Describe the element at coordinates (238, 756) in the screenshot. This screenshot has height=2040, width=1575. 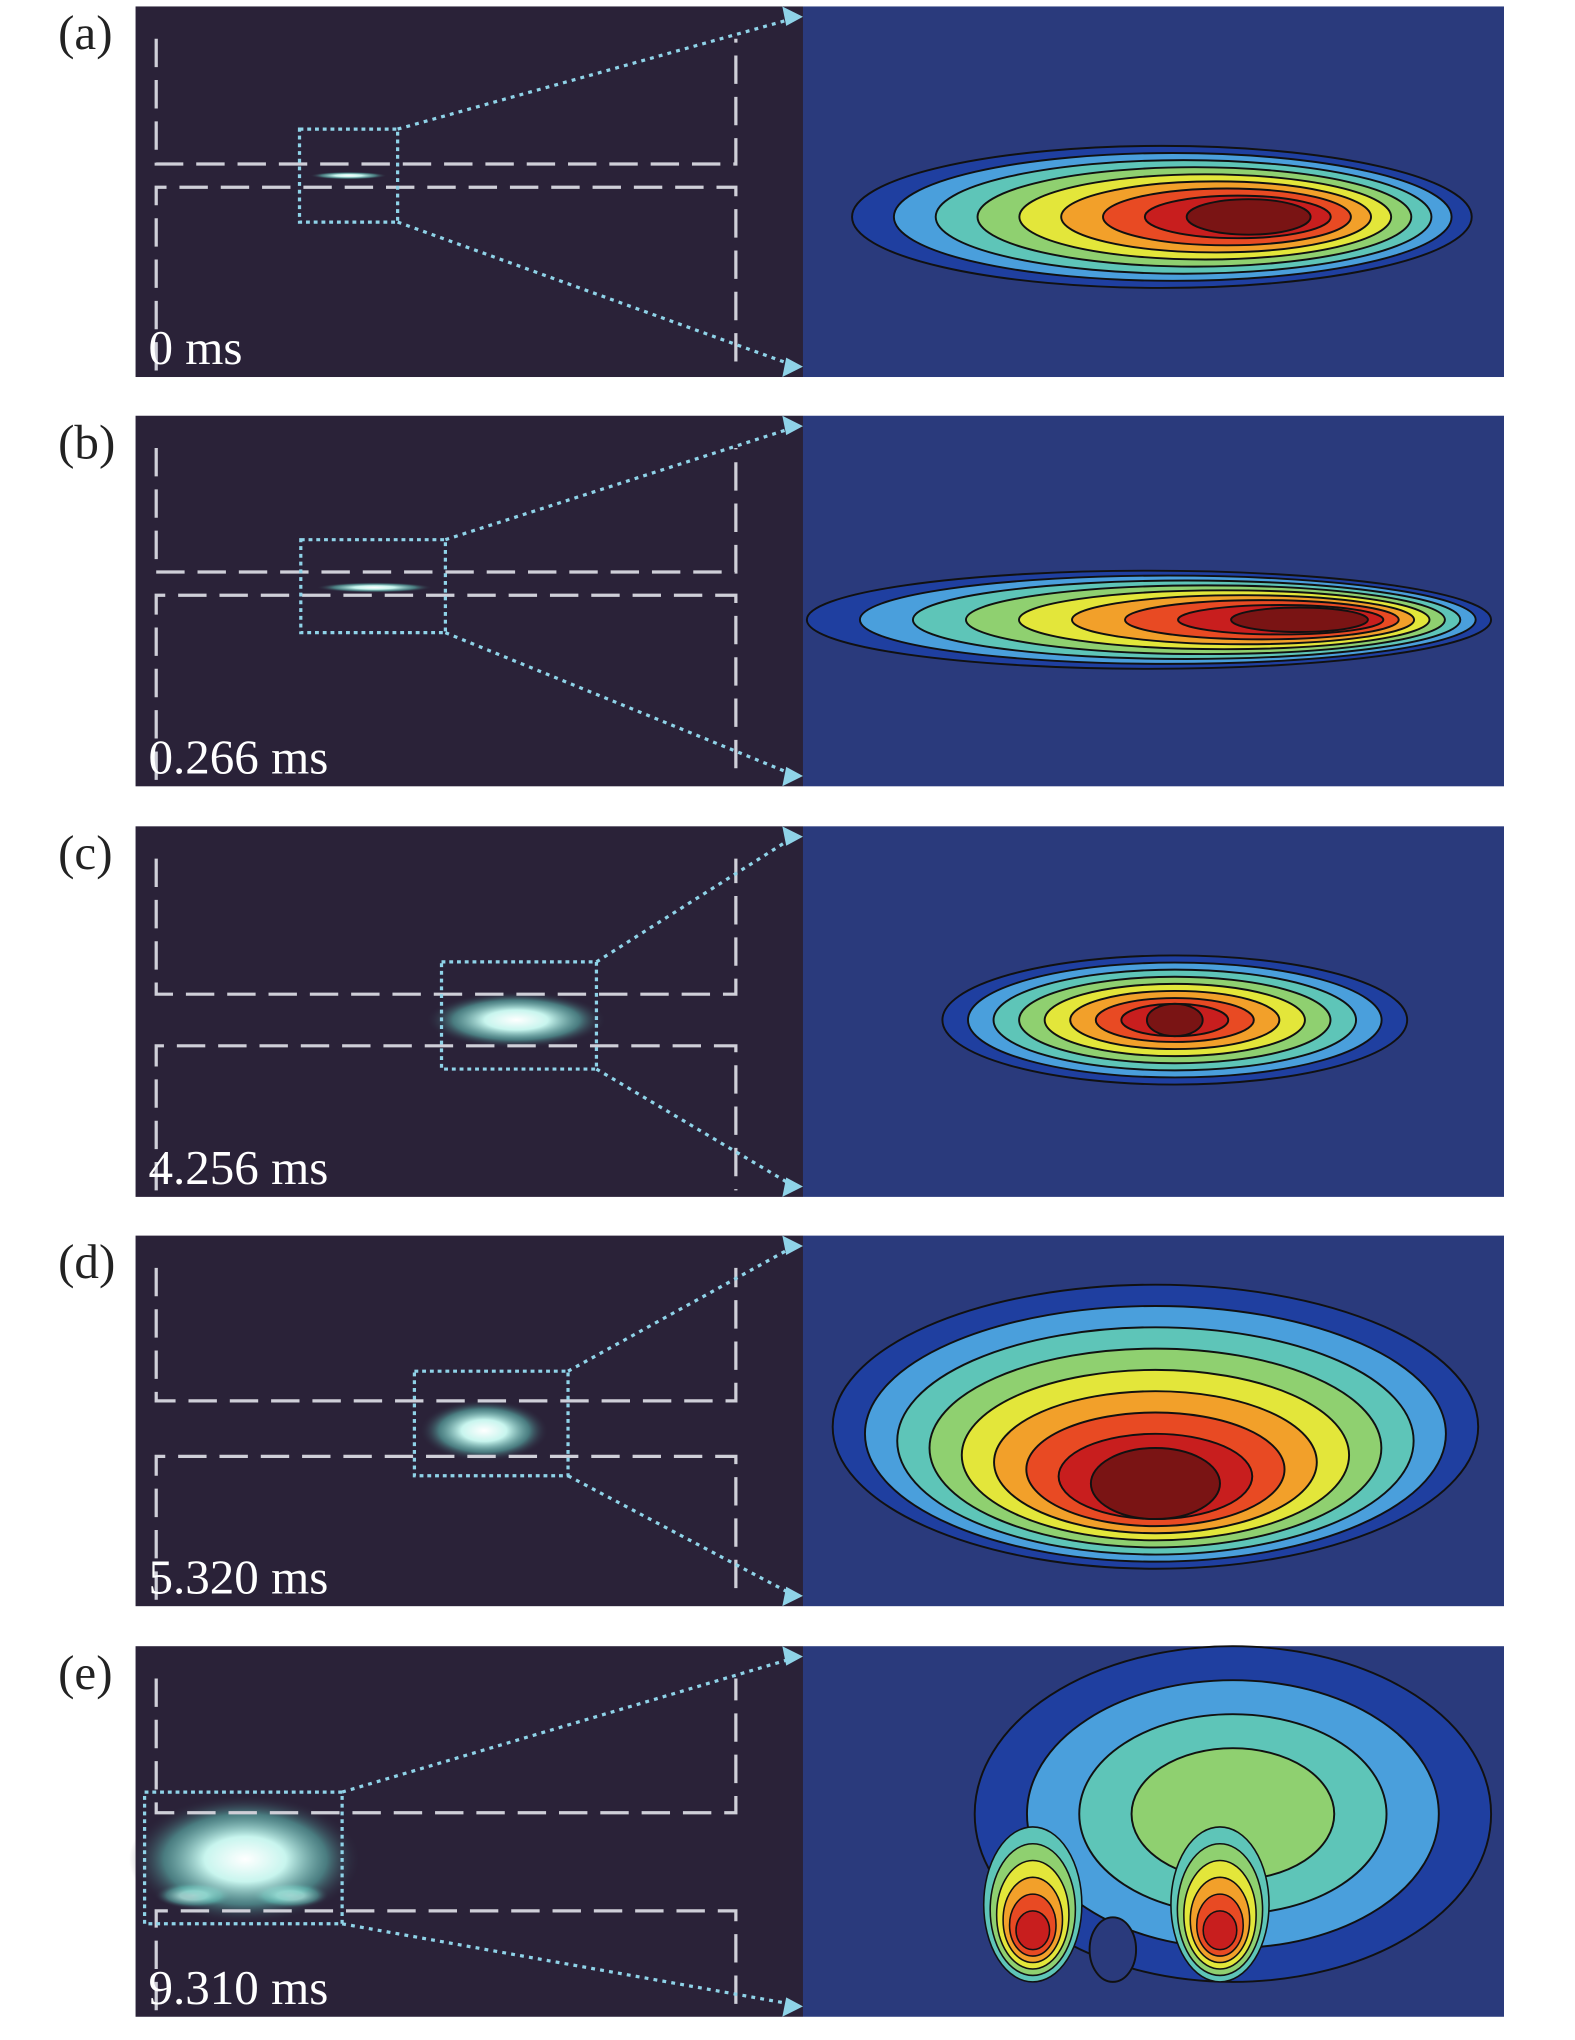
I see `time-label: 0.266 ms` at that location.